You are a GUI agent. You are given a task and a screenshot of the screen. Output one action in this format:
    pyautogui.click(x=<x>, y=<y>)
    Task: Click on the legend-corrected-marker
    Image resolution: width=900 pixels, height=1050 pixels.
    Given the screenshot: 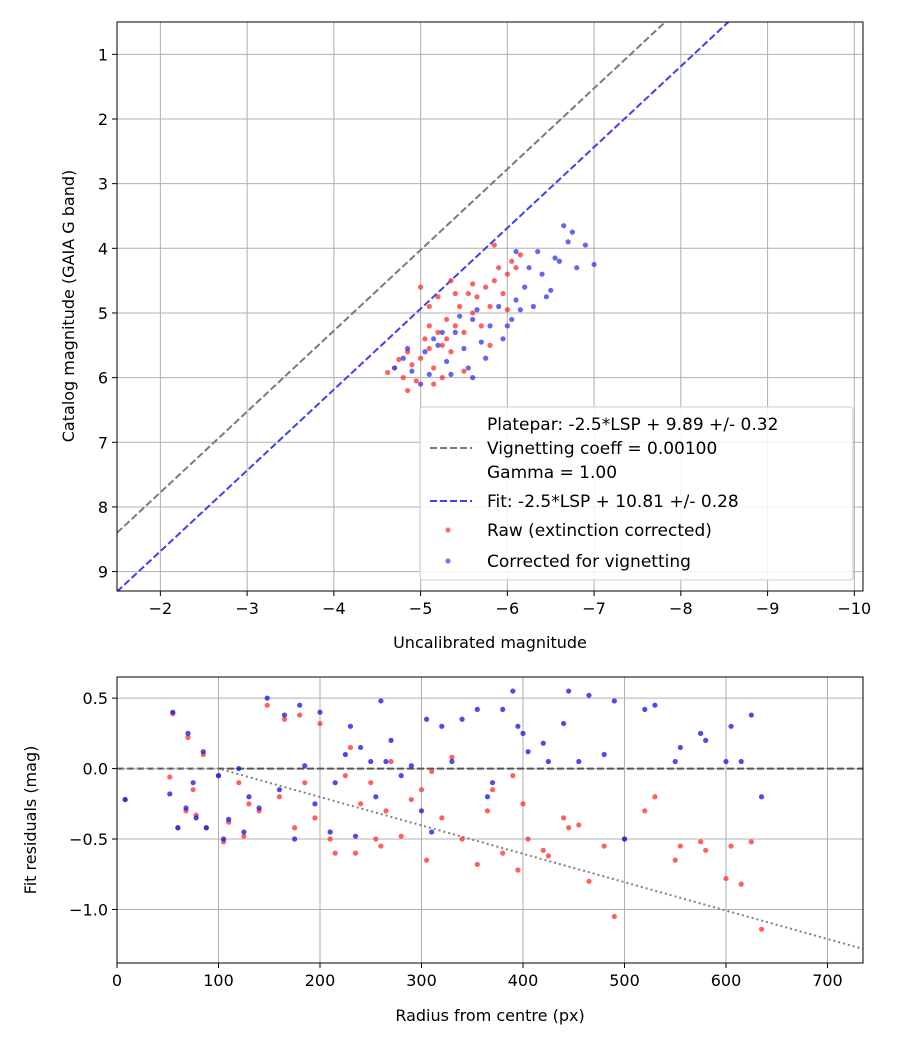 What is the action you would take?
    pyautogui.click(x=448, y=561)
    